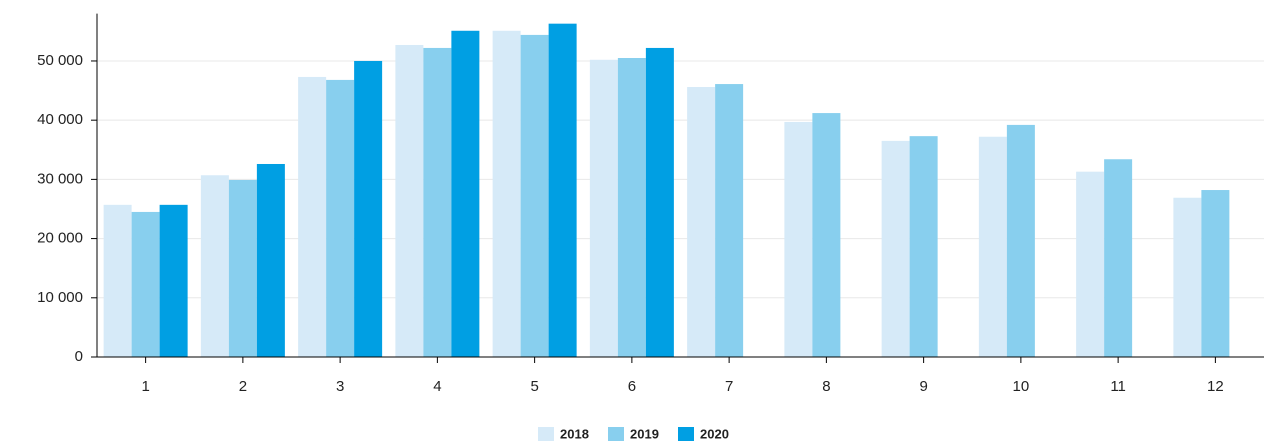 This screenshot has height=446, width=1269. Describe the element at coordinates (923, 386) in the screenshot. I see `x-tick-label: 9` at that location.